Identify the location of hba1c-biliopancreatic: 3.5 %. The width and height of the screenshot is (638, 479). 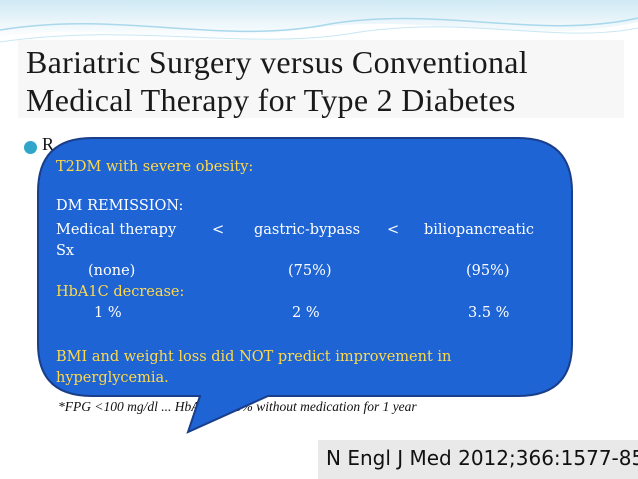
(489, 313).